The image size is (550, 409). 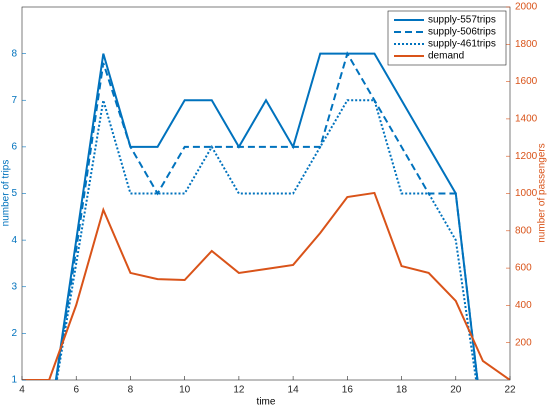 What do you see at coordinates (462, 20) in the screenshot?
I see `legend-label: supply-557trips` at bounding box center [462, 20].